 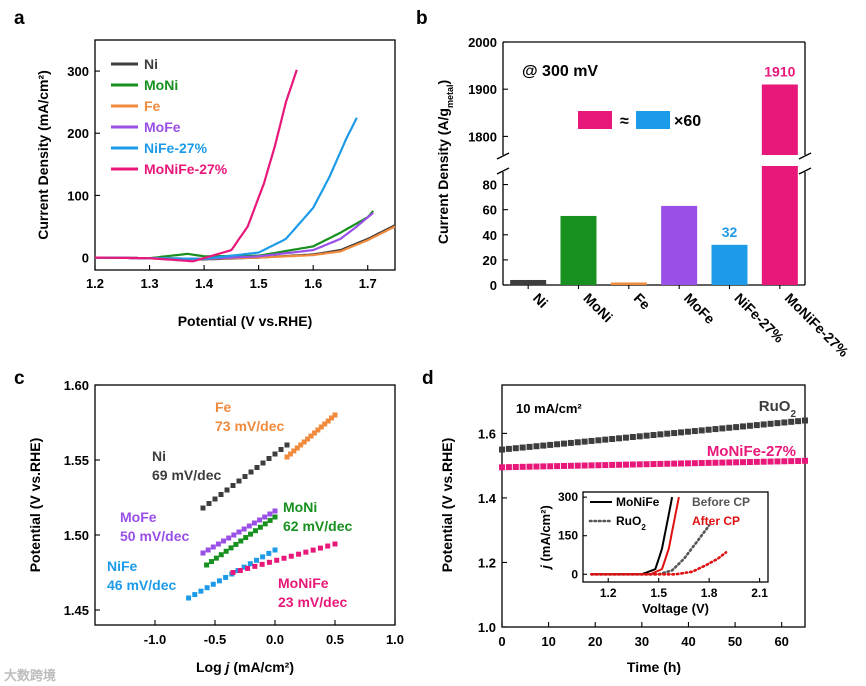 What do you see at coordinates (687, 121) in the screenshot?
I see `panel-b-annotation-times: ×60` at bounding box center [687, 121].